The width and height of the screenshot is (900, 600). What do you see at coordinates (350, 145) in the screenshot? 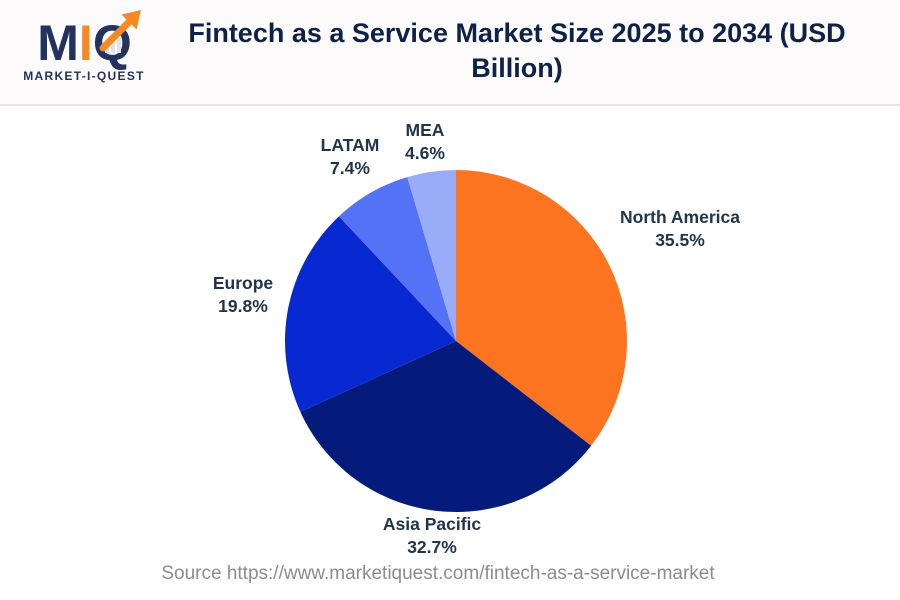
I see `slice-name: LATAM` at bounding box center [350, 145].